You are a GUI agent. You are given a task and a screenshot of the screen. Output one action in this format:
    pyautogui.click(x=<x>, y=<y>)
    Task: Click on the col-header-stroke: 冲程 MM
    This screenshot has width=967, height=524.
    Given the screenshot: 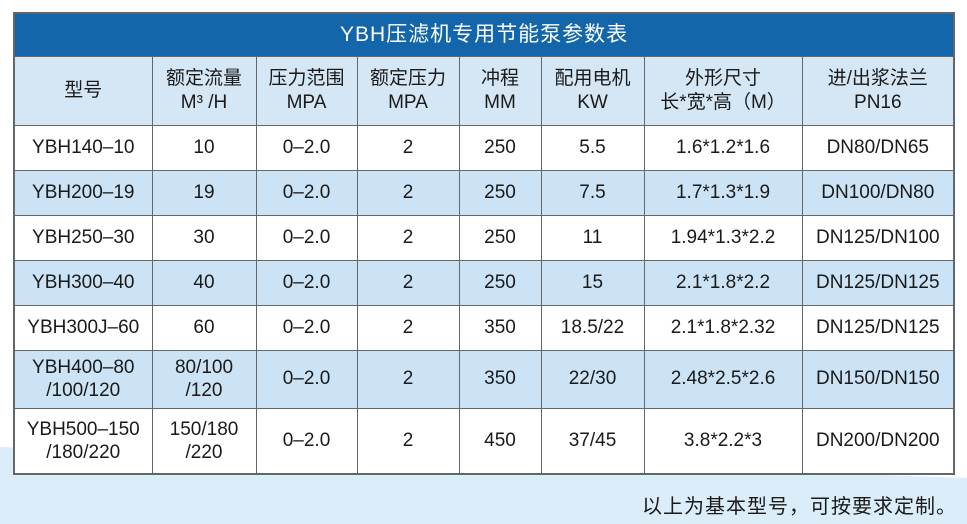 What is the action you would take?
    pyautogui.click(x=500, y=90)
    